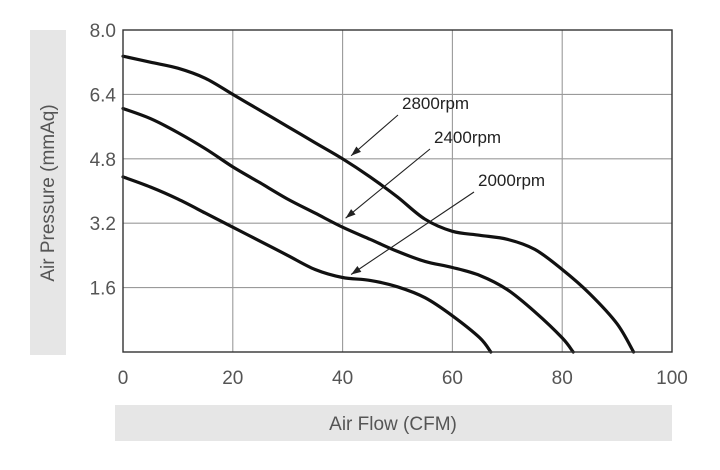 The image size is (720, 470). Describe the element at coordinates (467, 137) in the screenshot. I see `annotation-label: 2400rpm` at that location.